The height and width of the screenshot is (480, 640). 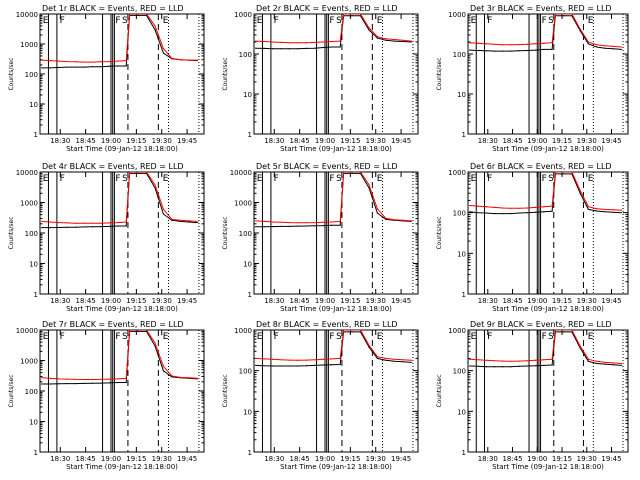 What do you see at coordinates (245, 234) in the screenshot?
I see `y-tick-label: 100` at bounding box center [245, 234].